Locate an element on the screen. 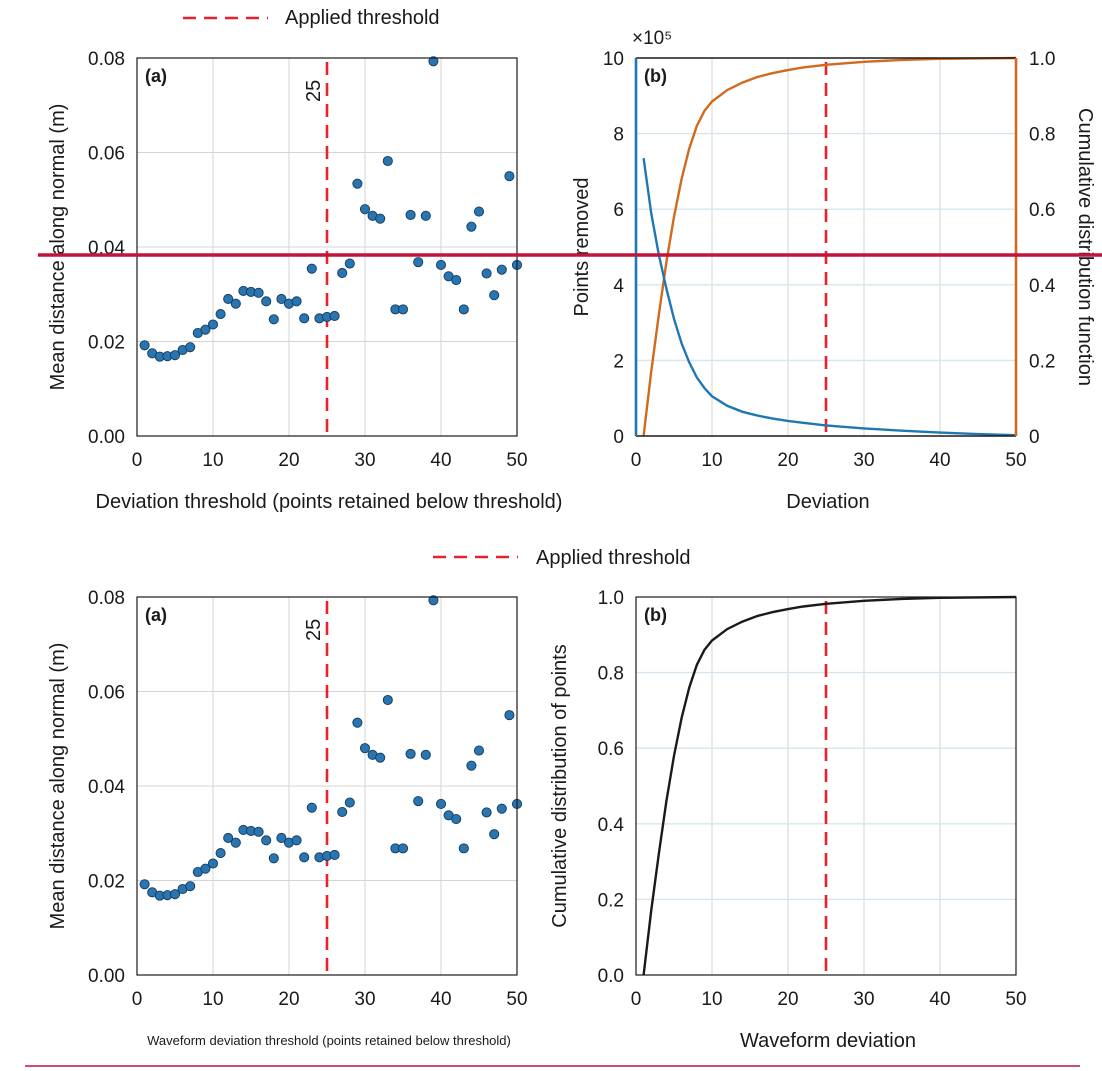 This screenshot has height=1071, width=1102. y-tick-label: 0.0 is located at coordinates (611, 976).